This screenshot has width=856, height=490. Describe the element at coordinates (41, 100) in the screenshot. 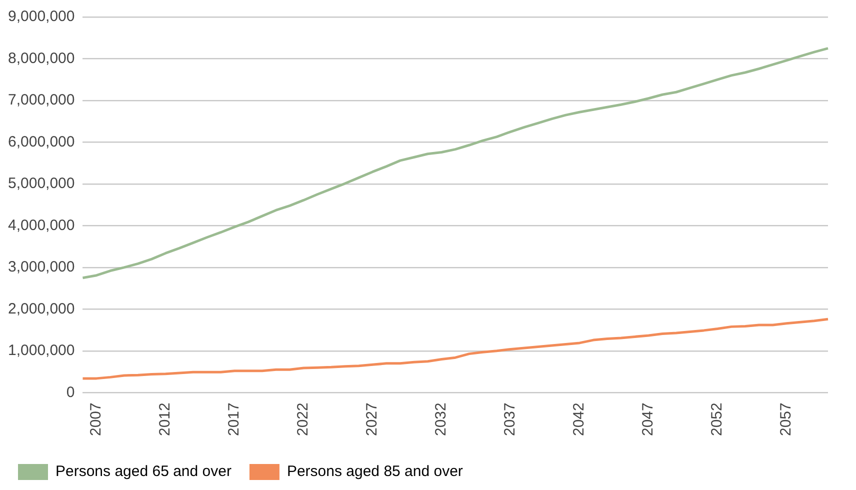

I see `y-tick-label: 7,000,000` at that location.